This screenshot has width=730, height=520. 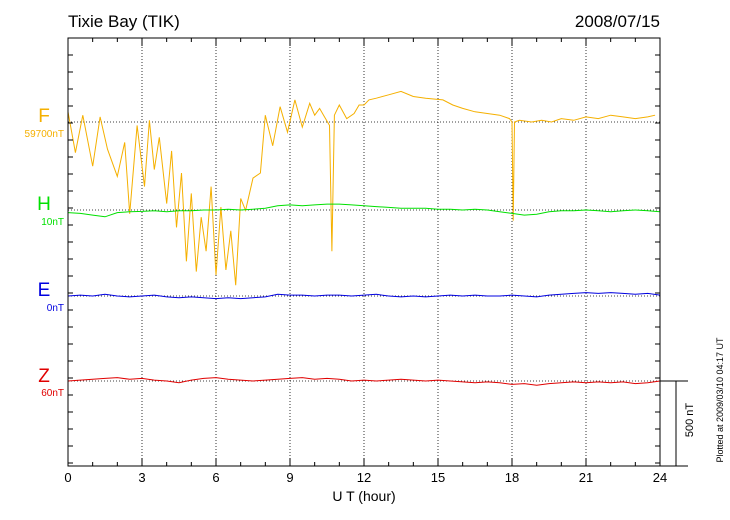 What do you see at coordinates (55, 308) in the screenshot?
I see `series-baseline-e: 0nT` at bounding box center [55, 308].